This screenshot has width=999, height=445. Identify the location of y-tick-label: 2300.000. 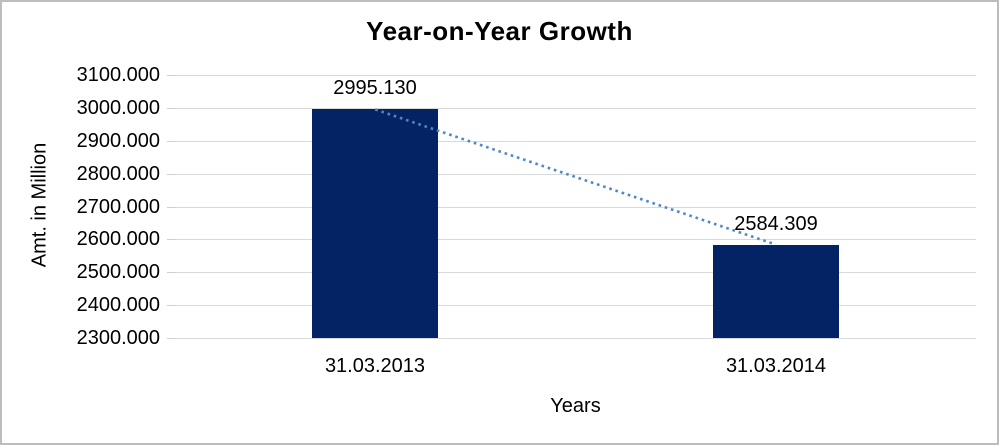
(118, 338).